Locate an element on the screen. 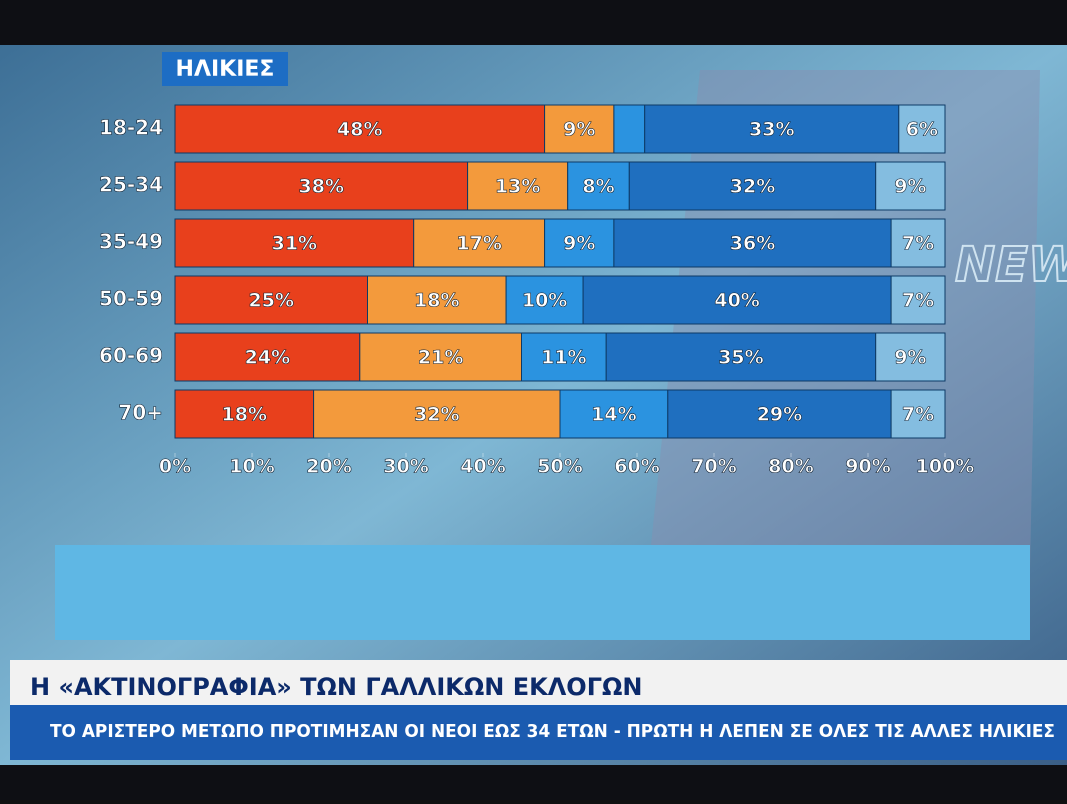 The width and height of the screenshot is (1067, 804). value-label: 38% is located at coordinates (321, 187).